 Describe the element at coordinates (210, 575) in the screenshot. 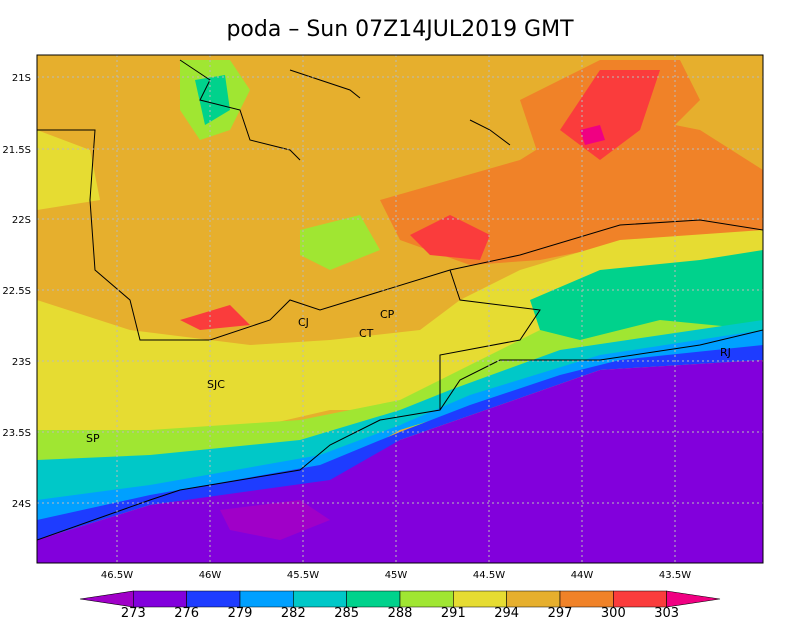

I see `lon-label: 46W` at that location.